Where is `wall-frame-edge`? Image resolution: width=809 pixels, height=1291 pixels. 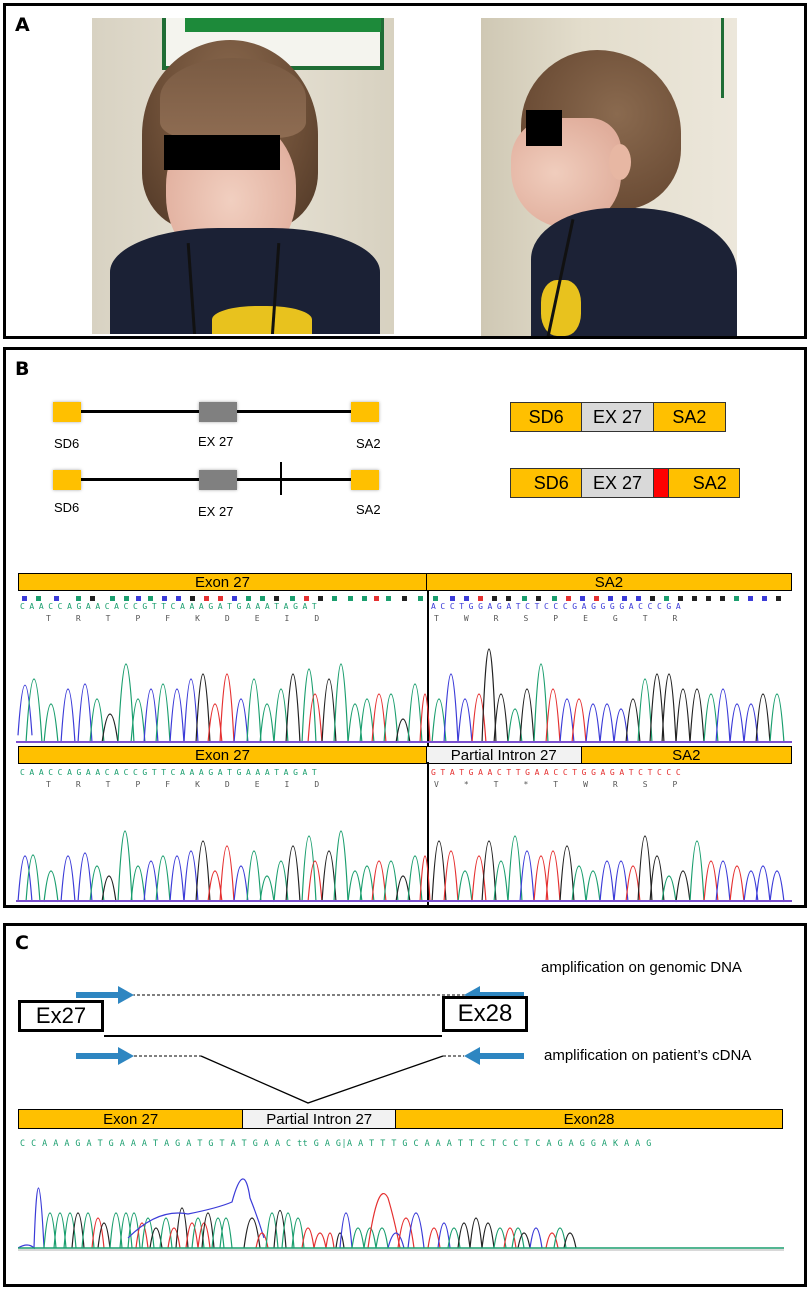
wall-frame-edge is located at coordinates (726, 58).